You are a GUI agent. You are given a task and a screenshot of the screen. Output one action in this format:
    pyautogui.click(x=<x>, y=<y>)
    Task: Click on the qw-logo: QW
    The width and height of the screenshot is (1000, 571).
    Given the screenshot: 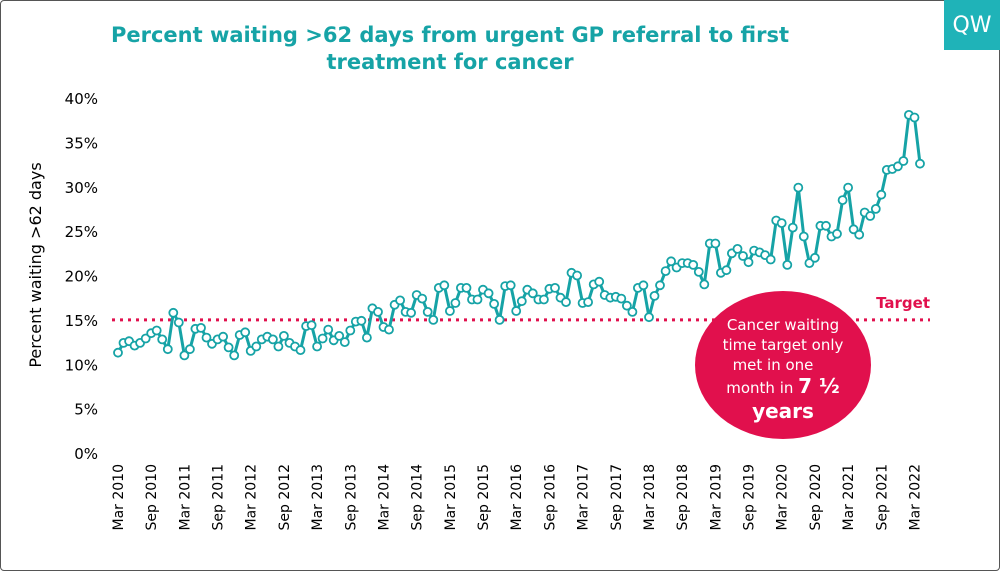 What is the action you would take?
    pyautogui.click(x=972, y=25)
    